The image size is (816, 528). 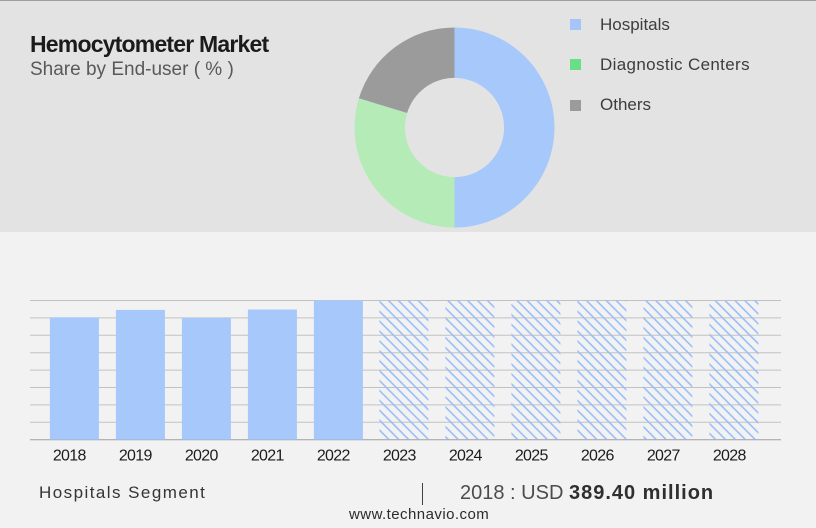 What do you see at coordinates (598, 456) in the screenshot?
I see `svg-text: 2026` at bounding box center [598, 456].